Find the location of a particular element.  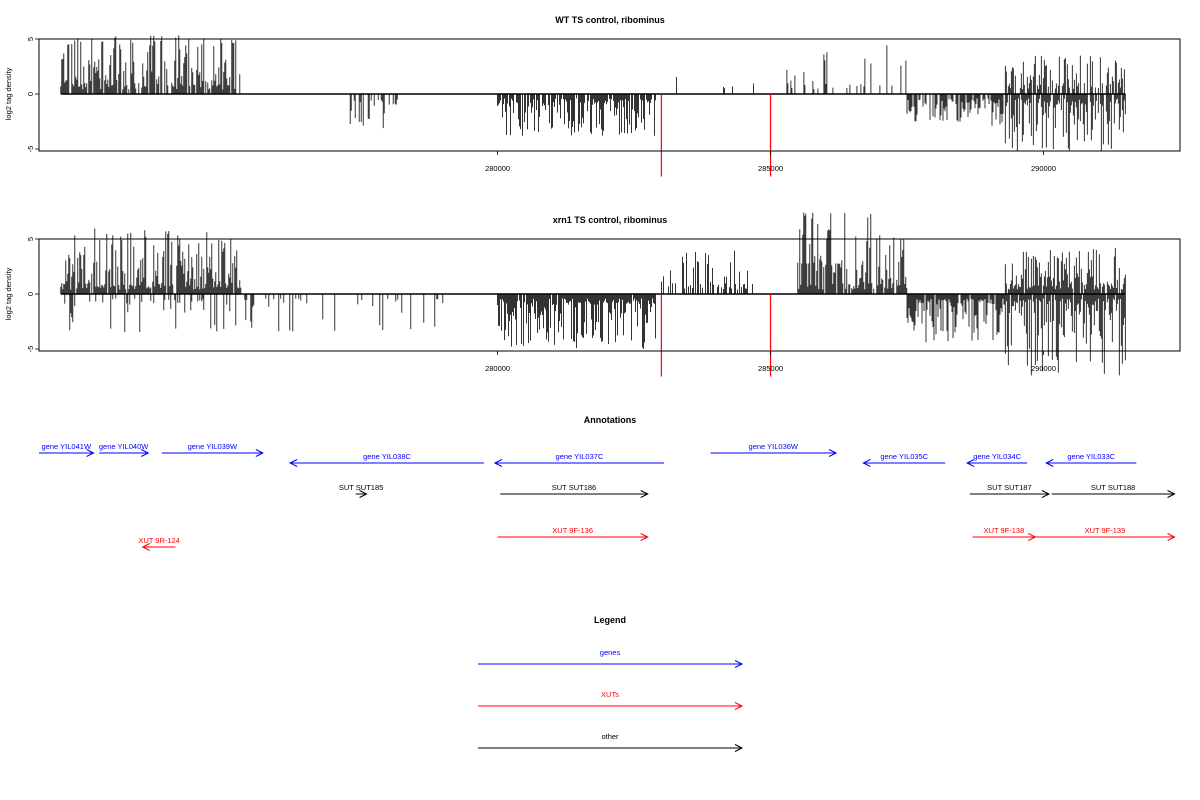

legend-label-other: other is located at coordinates (610, 736).